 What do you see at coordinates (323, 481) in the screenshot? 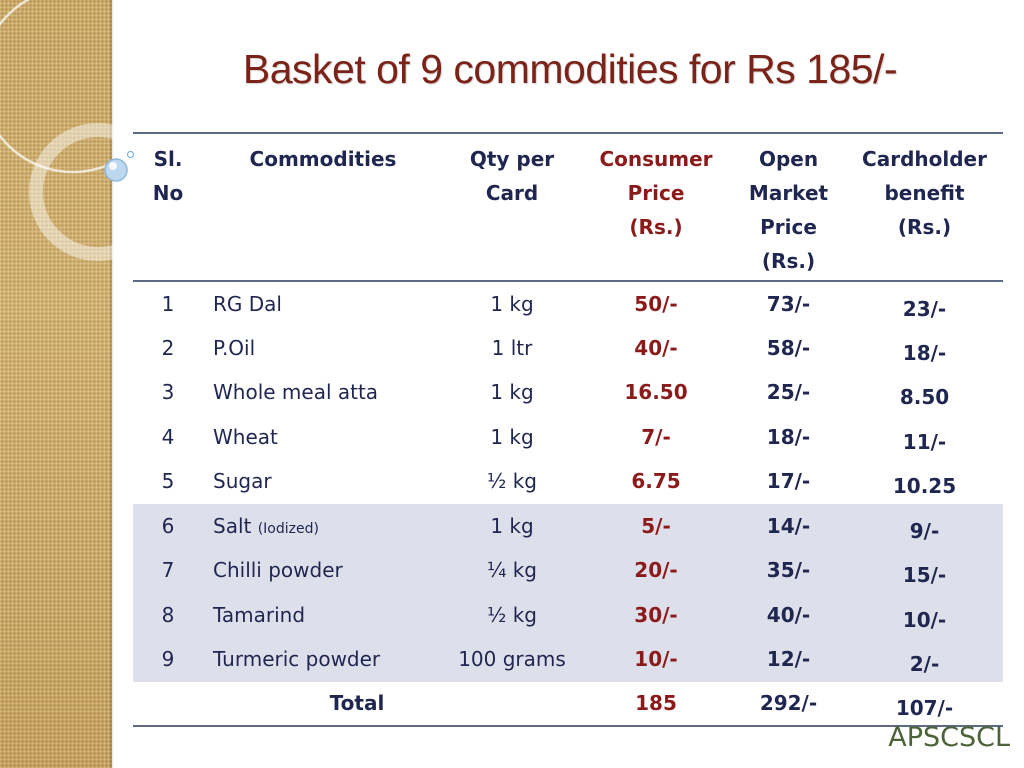
I see `cell-commodity-name: Sugar` at bounding box center [323, 481].